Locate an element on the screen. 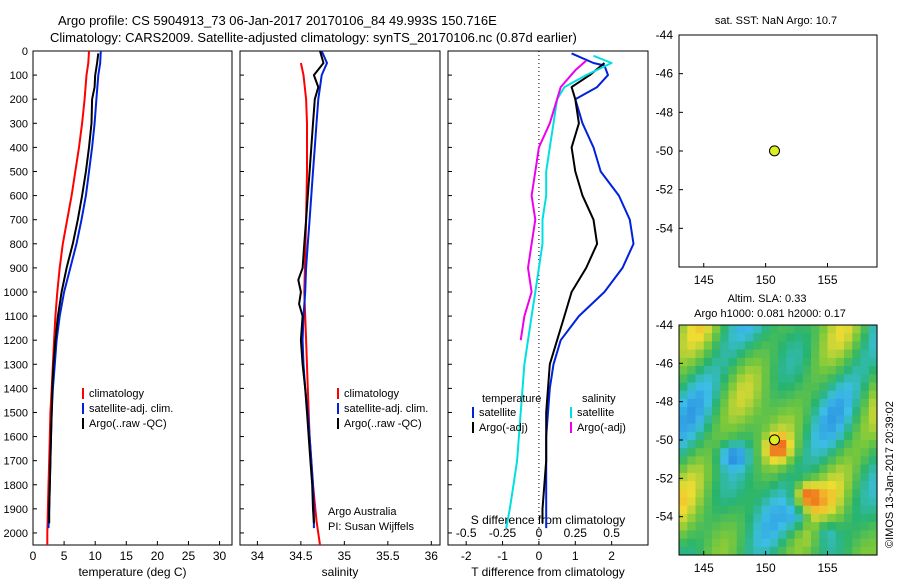  legend-entry: satellite is located at coordinates (595, 413).